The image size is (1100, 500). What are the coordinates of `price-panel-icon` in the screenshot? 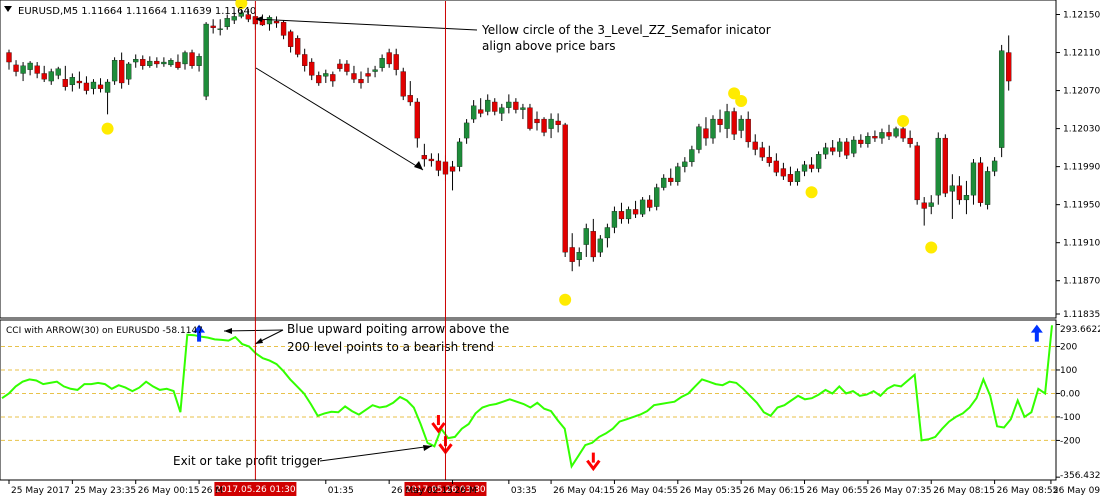 It's located at (8, 9).